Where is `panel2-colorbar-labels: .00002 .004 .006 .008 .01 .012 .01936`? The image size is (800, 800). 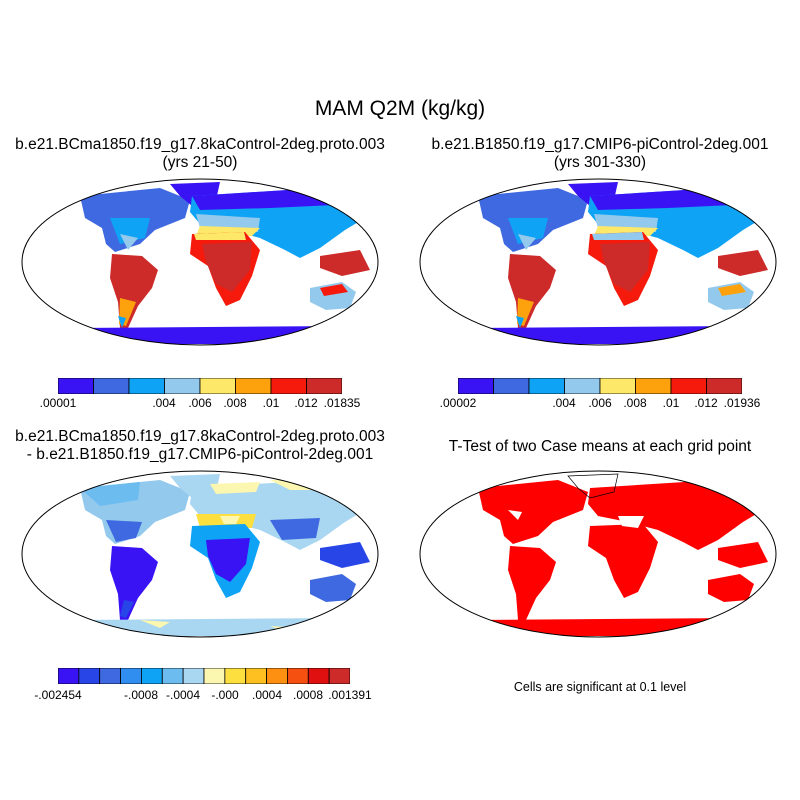
panel2-colorbar-labels: .00002 .004 .006 .008 .01 .012 .01936 is located at coordinates (600, 404).